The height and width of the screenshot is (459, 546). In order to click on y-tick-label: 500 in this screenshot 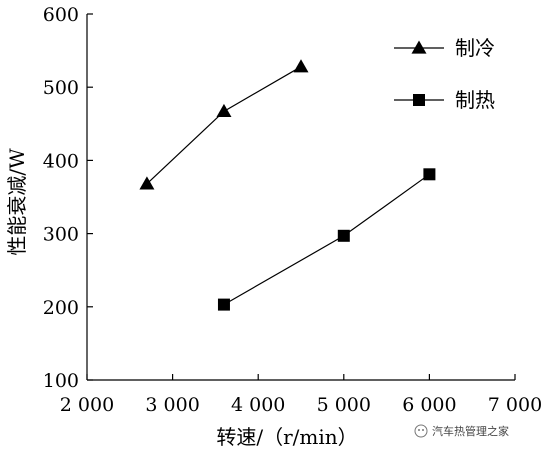, I will do `click(61, 88)`.